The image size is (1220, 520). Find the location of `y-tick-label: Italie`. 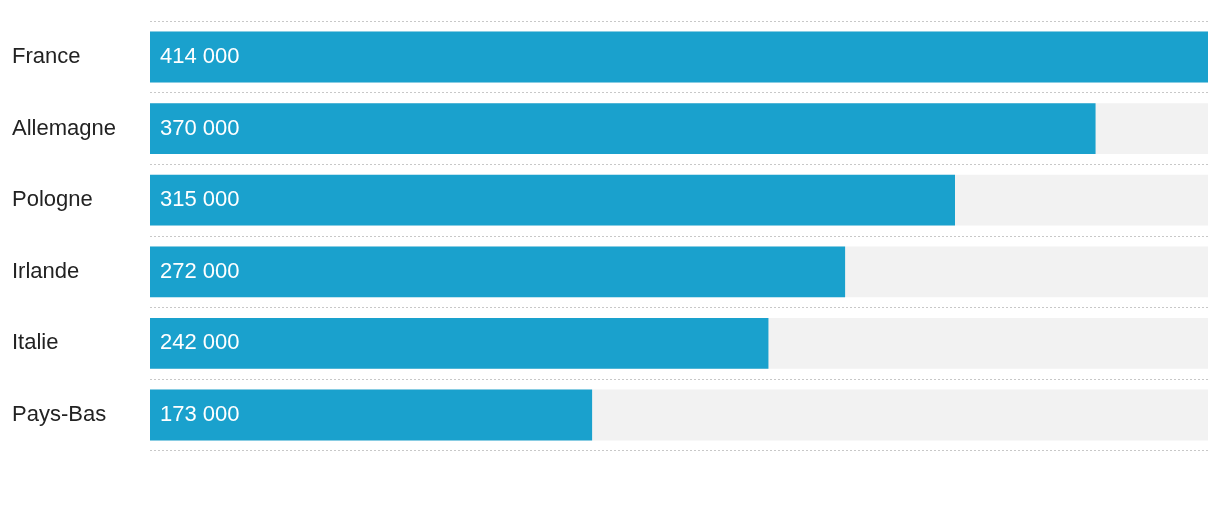

y-tick-label: Italie is located at coordinates (35, 342).